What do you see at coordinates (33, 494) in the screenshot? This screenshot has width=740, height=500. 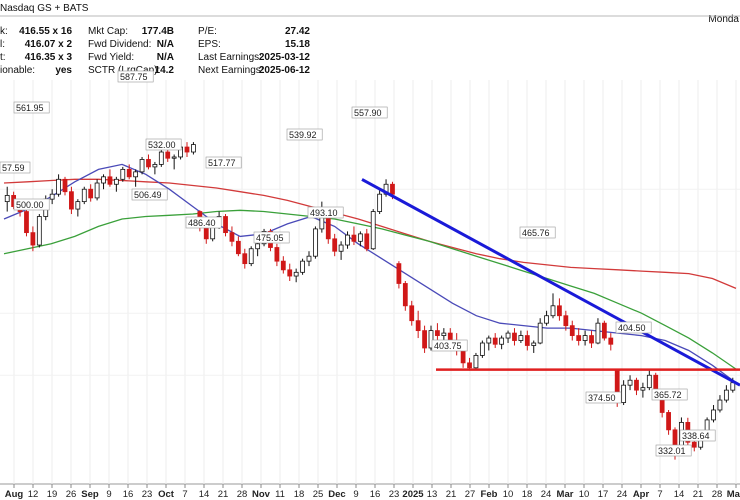 I see `x-tick-label: 12` at bounding box center [33, 494].